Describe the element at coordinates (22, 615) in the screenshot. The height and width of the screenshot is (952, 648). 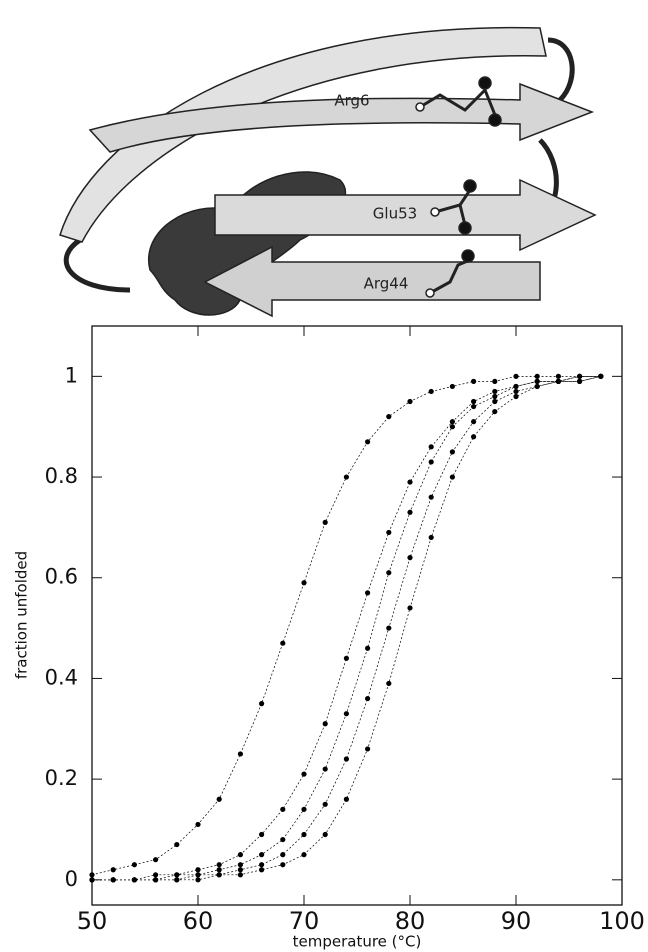
I see `y-axis-label: fraction unfolded` at that location.